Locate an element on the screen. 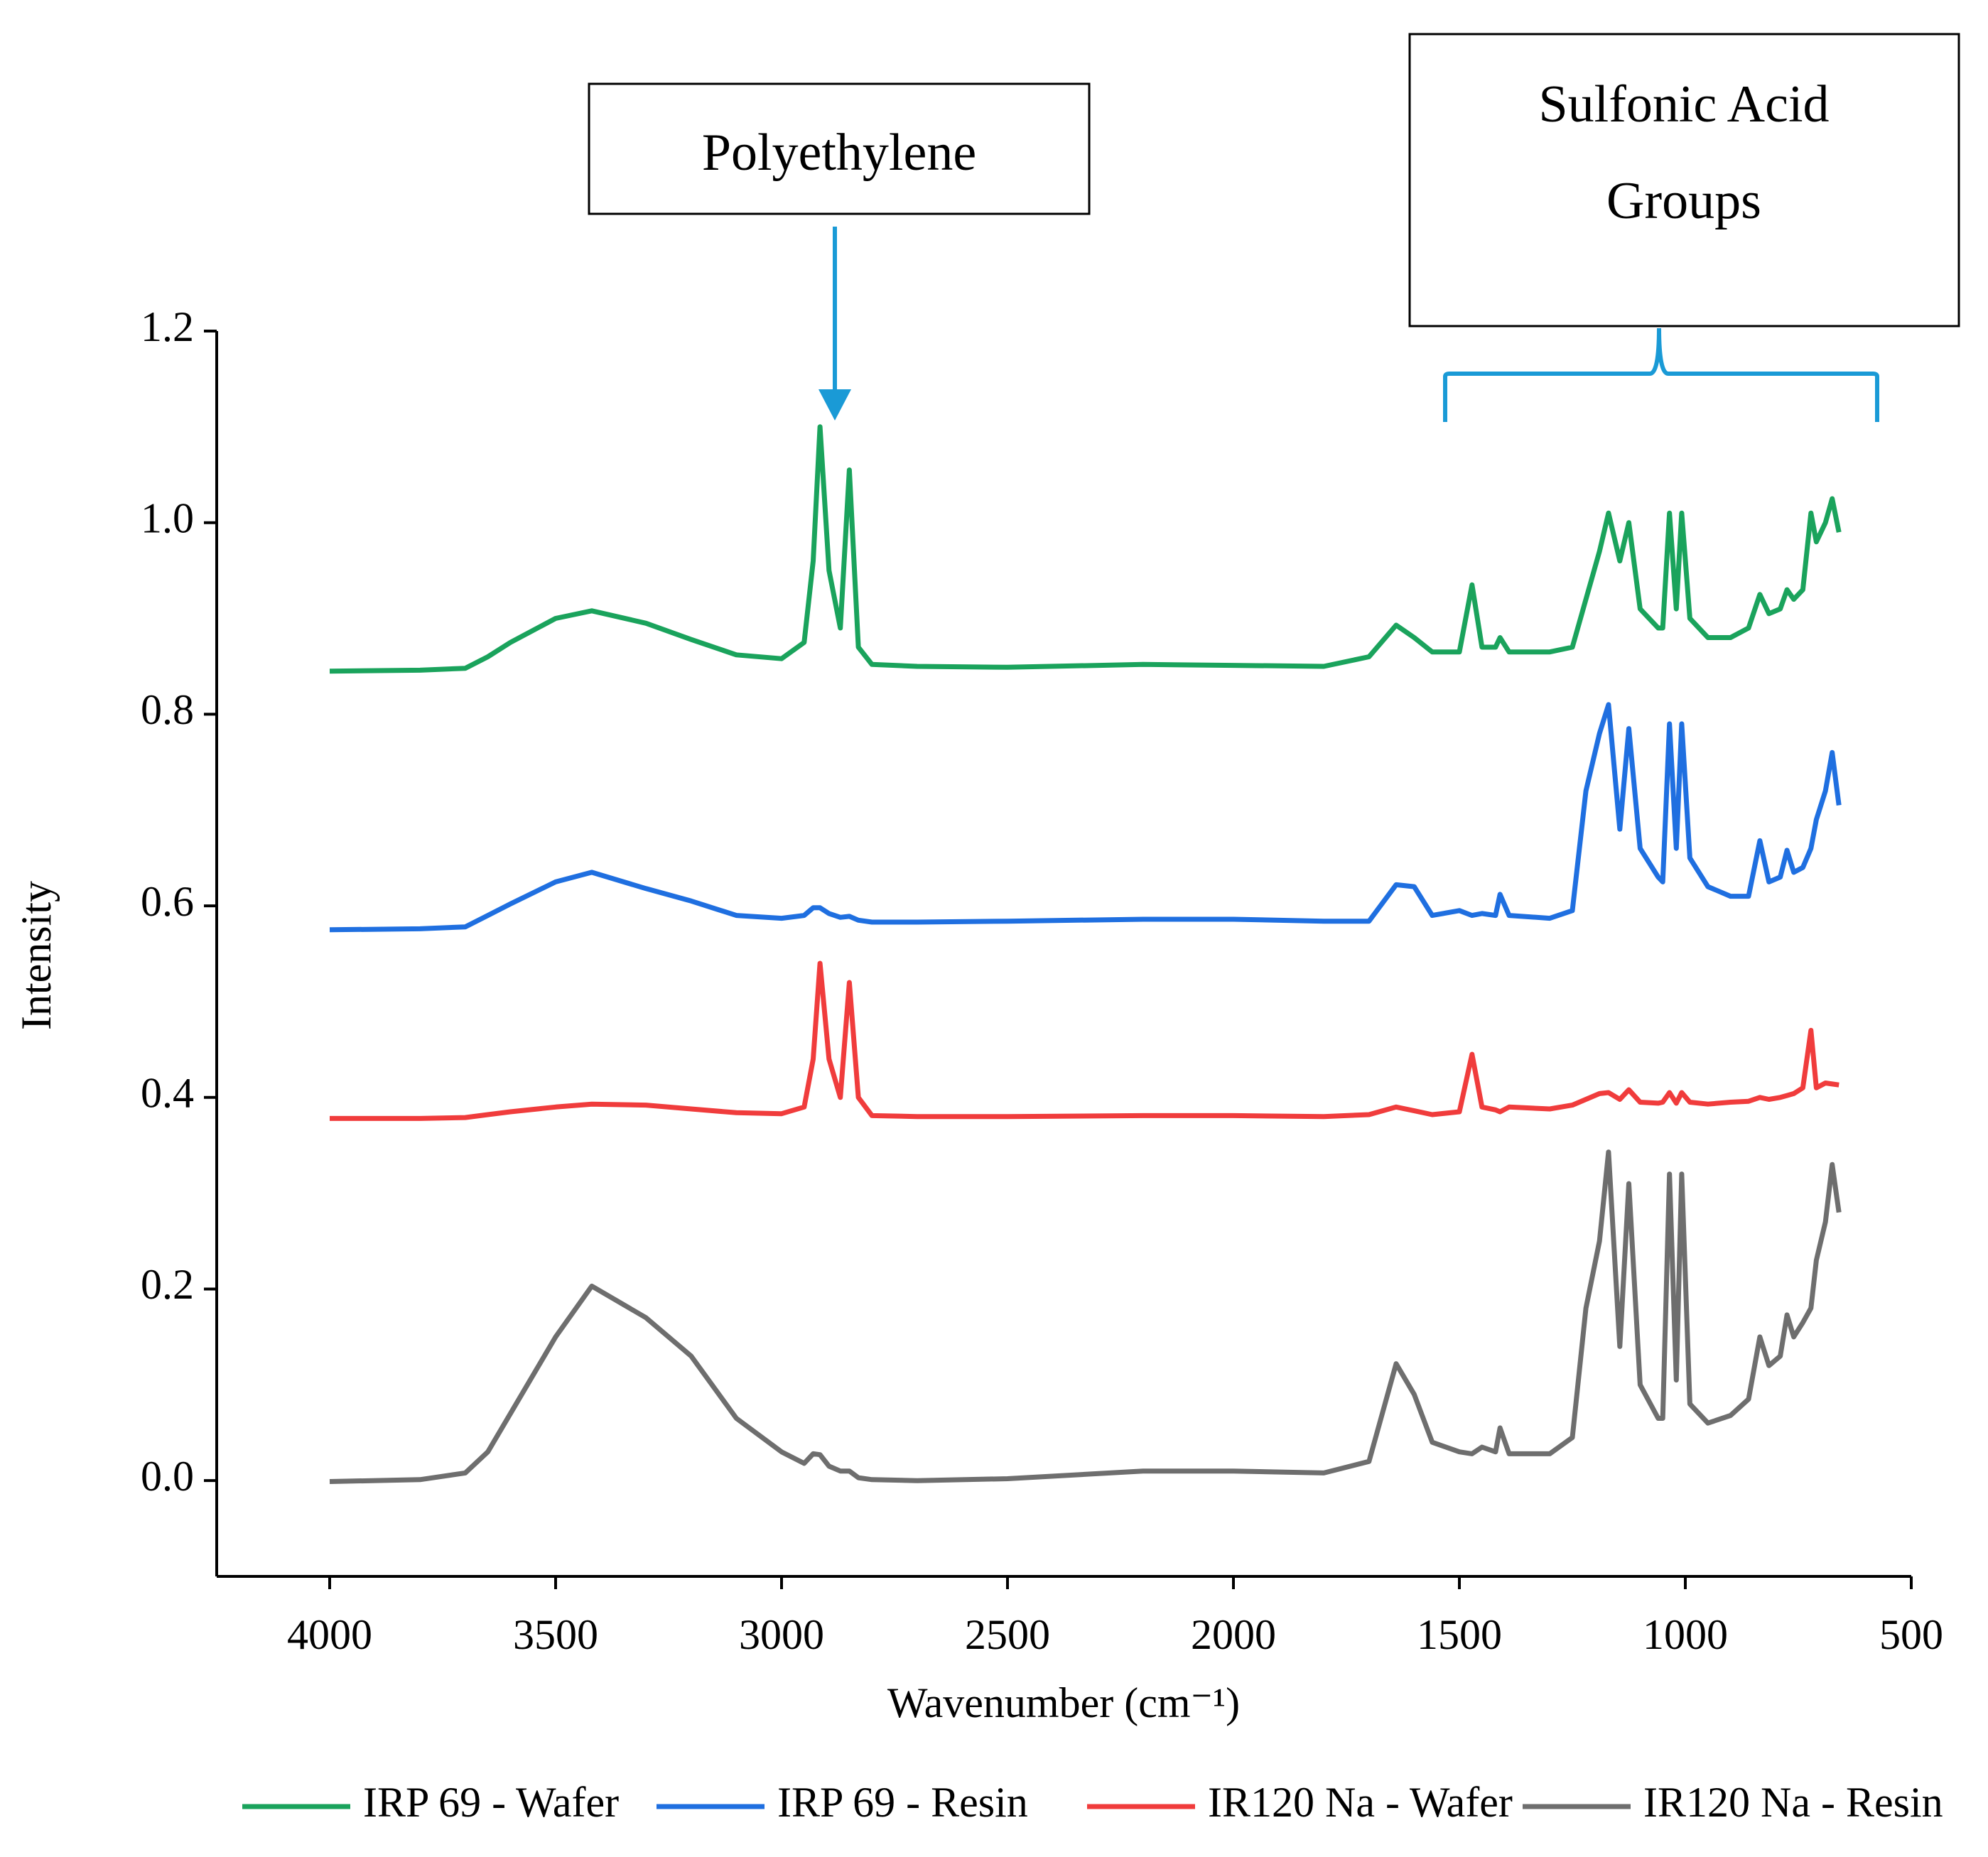 The width and height of the screenshot is (1988, 1857). x-axis-label: Wavenumber (cm⁻¹) is located at coordinates (1063, 1703).